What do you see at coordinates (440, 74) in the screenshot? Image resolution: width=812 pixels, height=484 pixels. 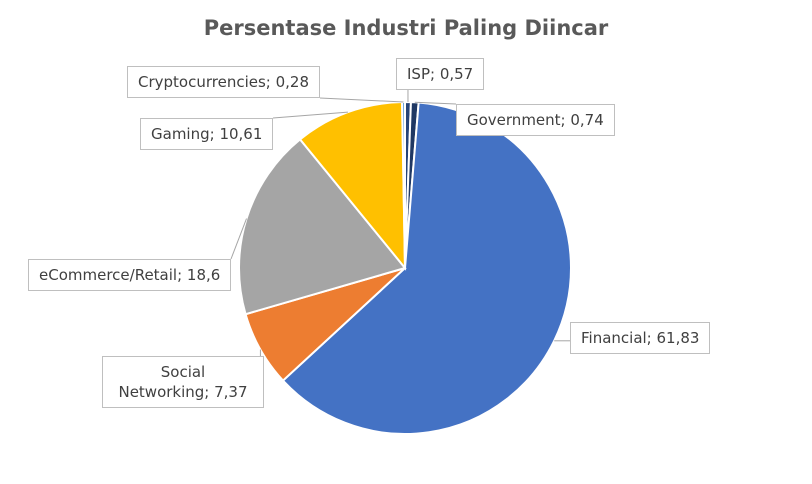 I see `data-label: ISP; 0,57` at bounding box center [440, 74].